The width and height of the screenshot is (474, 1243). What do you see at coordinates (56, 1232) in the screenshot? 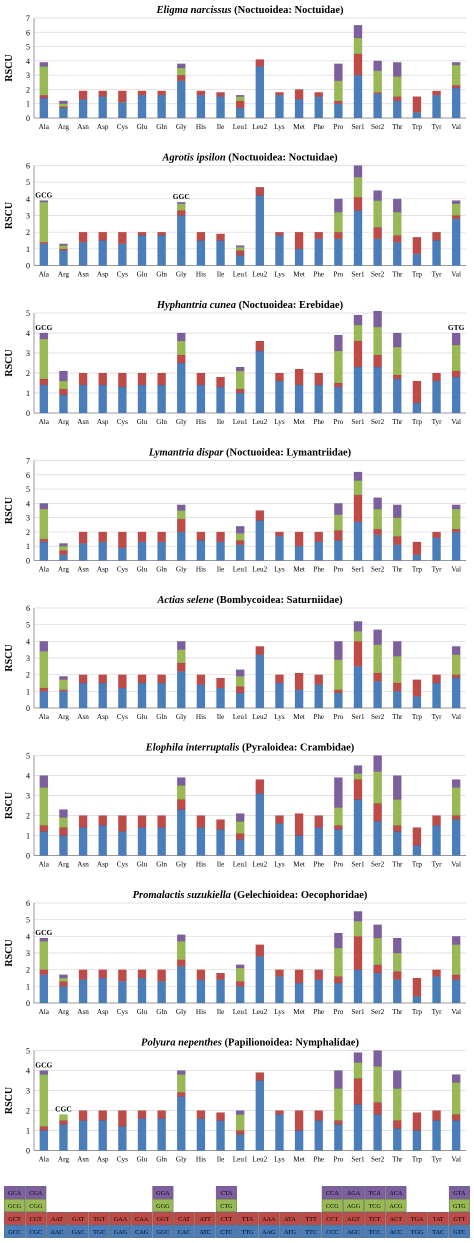
I see `codon-legend-label: AAC` at bounding box center [56, 1232].